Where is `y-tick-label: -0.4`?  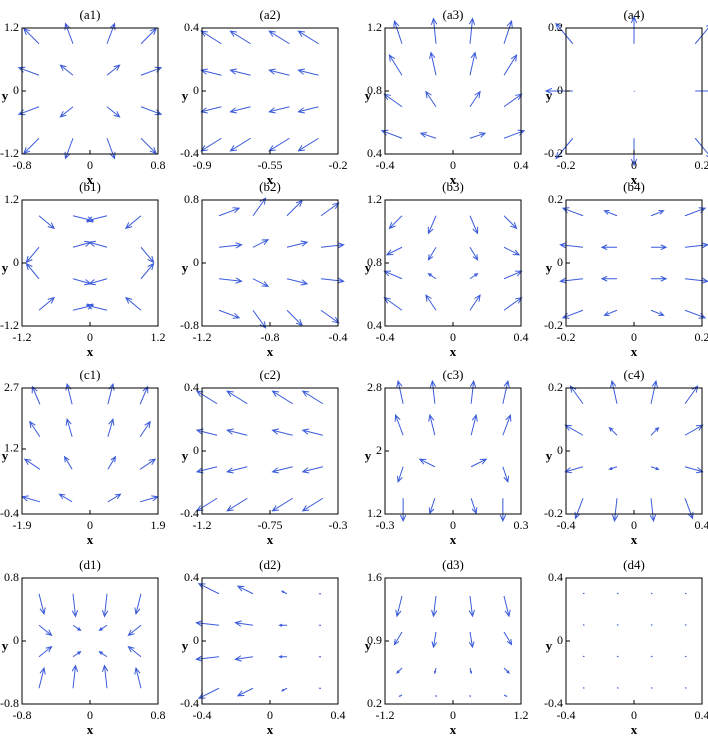
y-tick-label: -0.4 is located at coordinates (553, 703).